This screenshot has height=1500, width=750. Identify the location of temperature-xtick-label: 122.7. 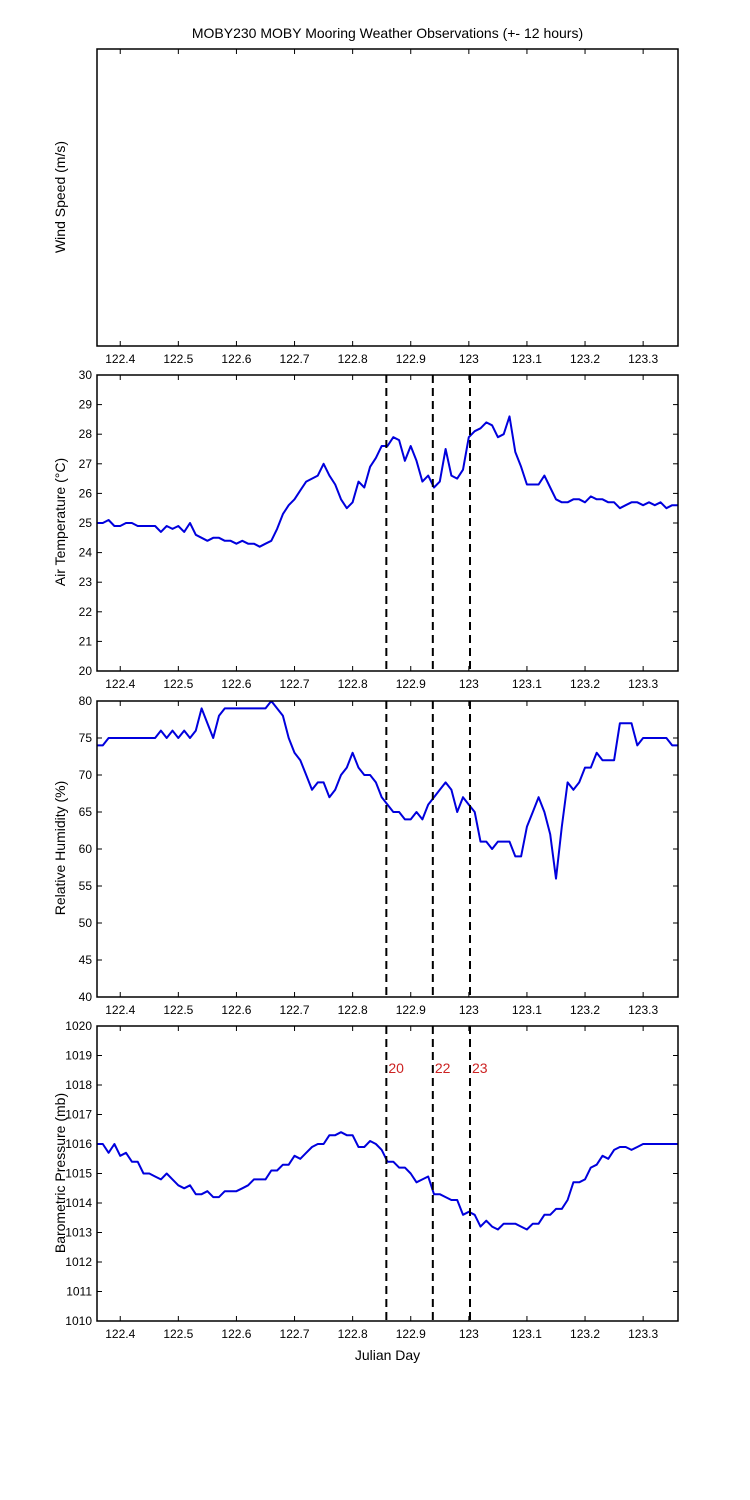
(295, 684).